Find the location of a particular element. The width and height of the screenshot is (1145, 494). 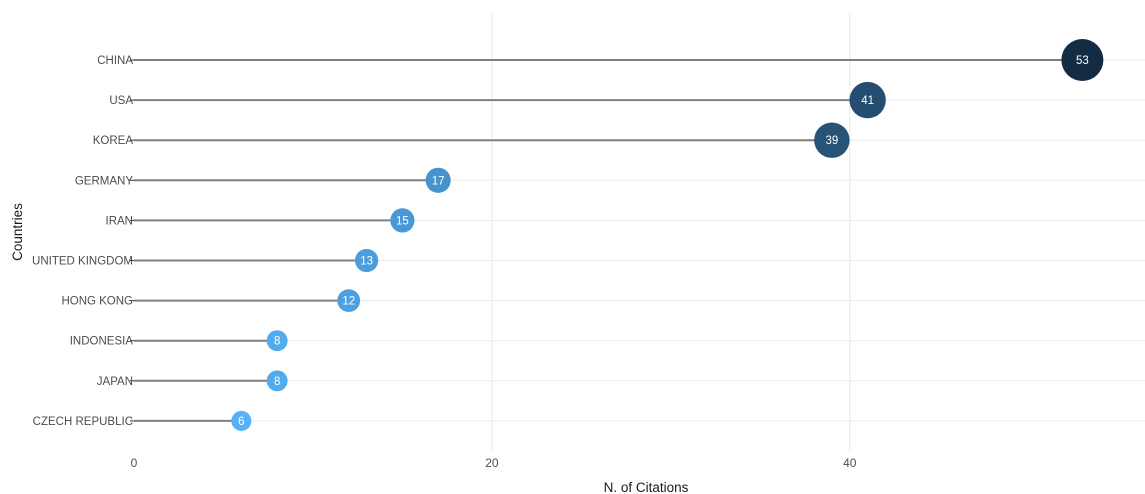

x-tick-label: 40 is located at coordinates (850, 463).